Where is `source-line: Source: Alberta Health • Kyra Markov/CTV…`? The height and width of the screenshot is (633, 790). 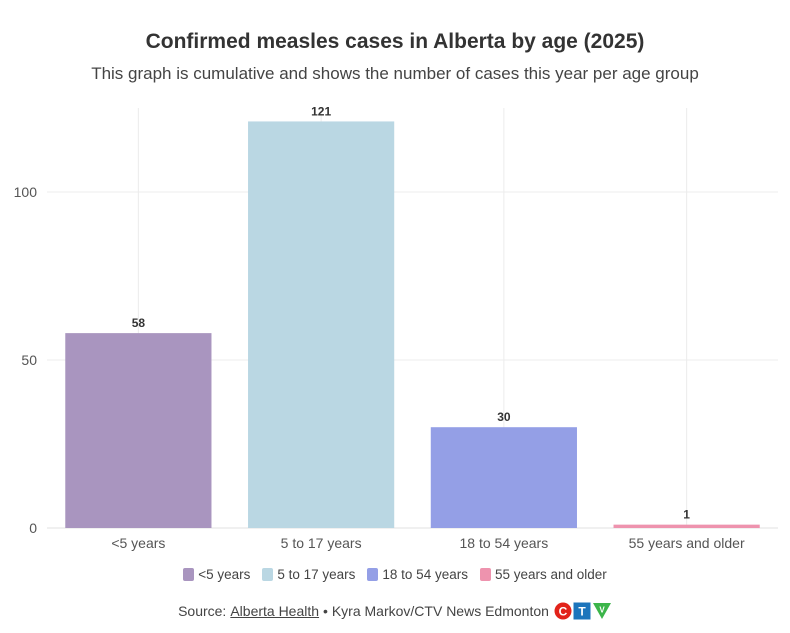
source-line: Source: Alberta Health • Kyra Markov/CTV… is located at coordinates (395, 611).